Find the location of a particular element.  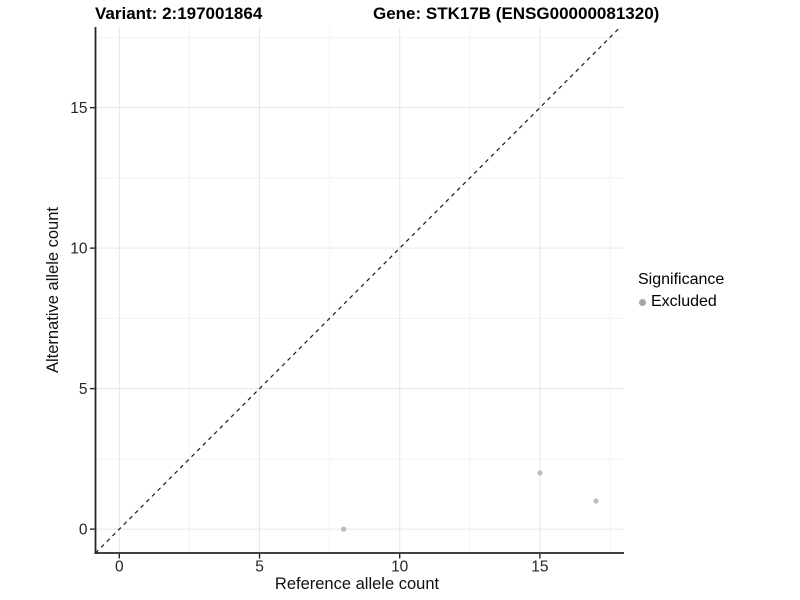

plot-title-variant: Variant: 2:197001864 is located at coordinates (179, 13).